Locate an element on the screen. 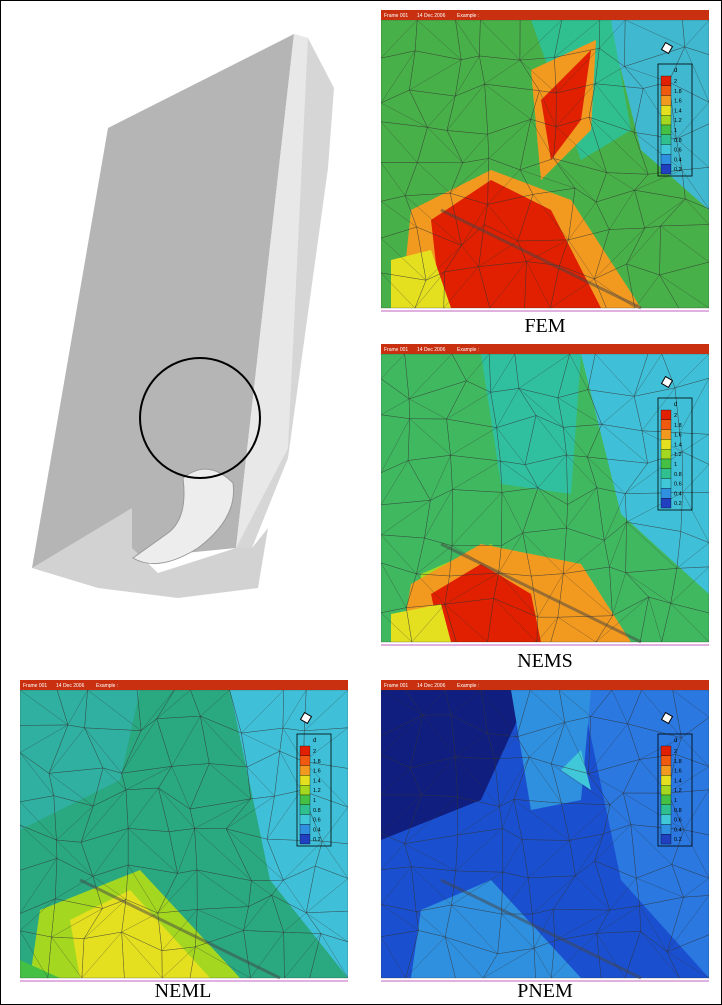 The width and height of the screenshot is (722, 1005). panel-caption: FEM is located at coordinates (545, 326).